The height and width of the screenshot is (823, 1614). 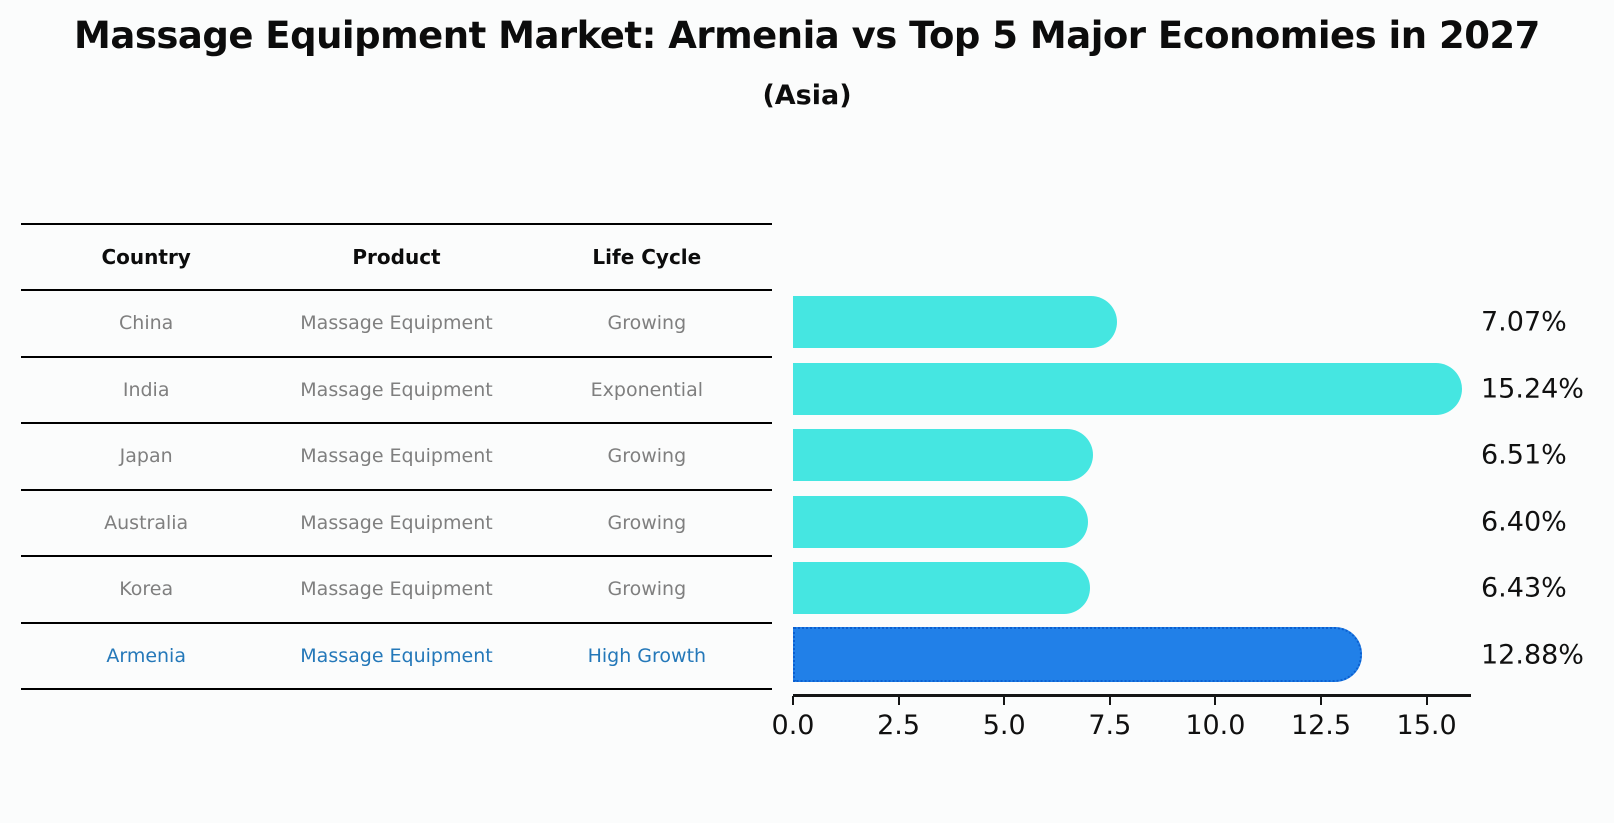 I want to click on table-row-armenia: Armenia Massage Equipment High Growth, so click(x=396, y=657).